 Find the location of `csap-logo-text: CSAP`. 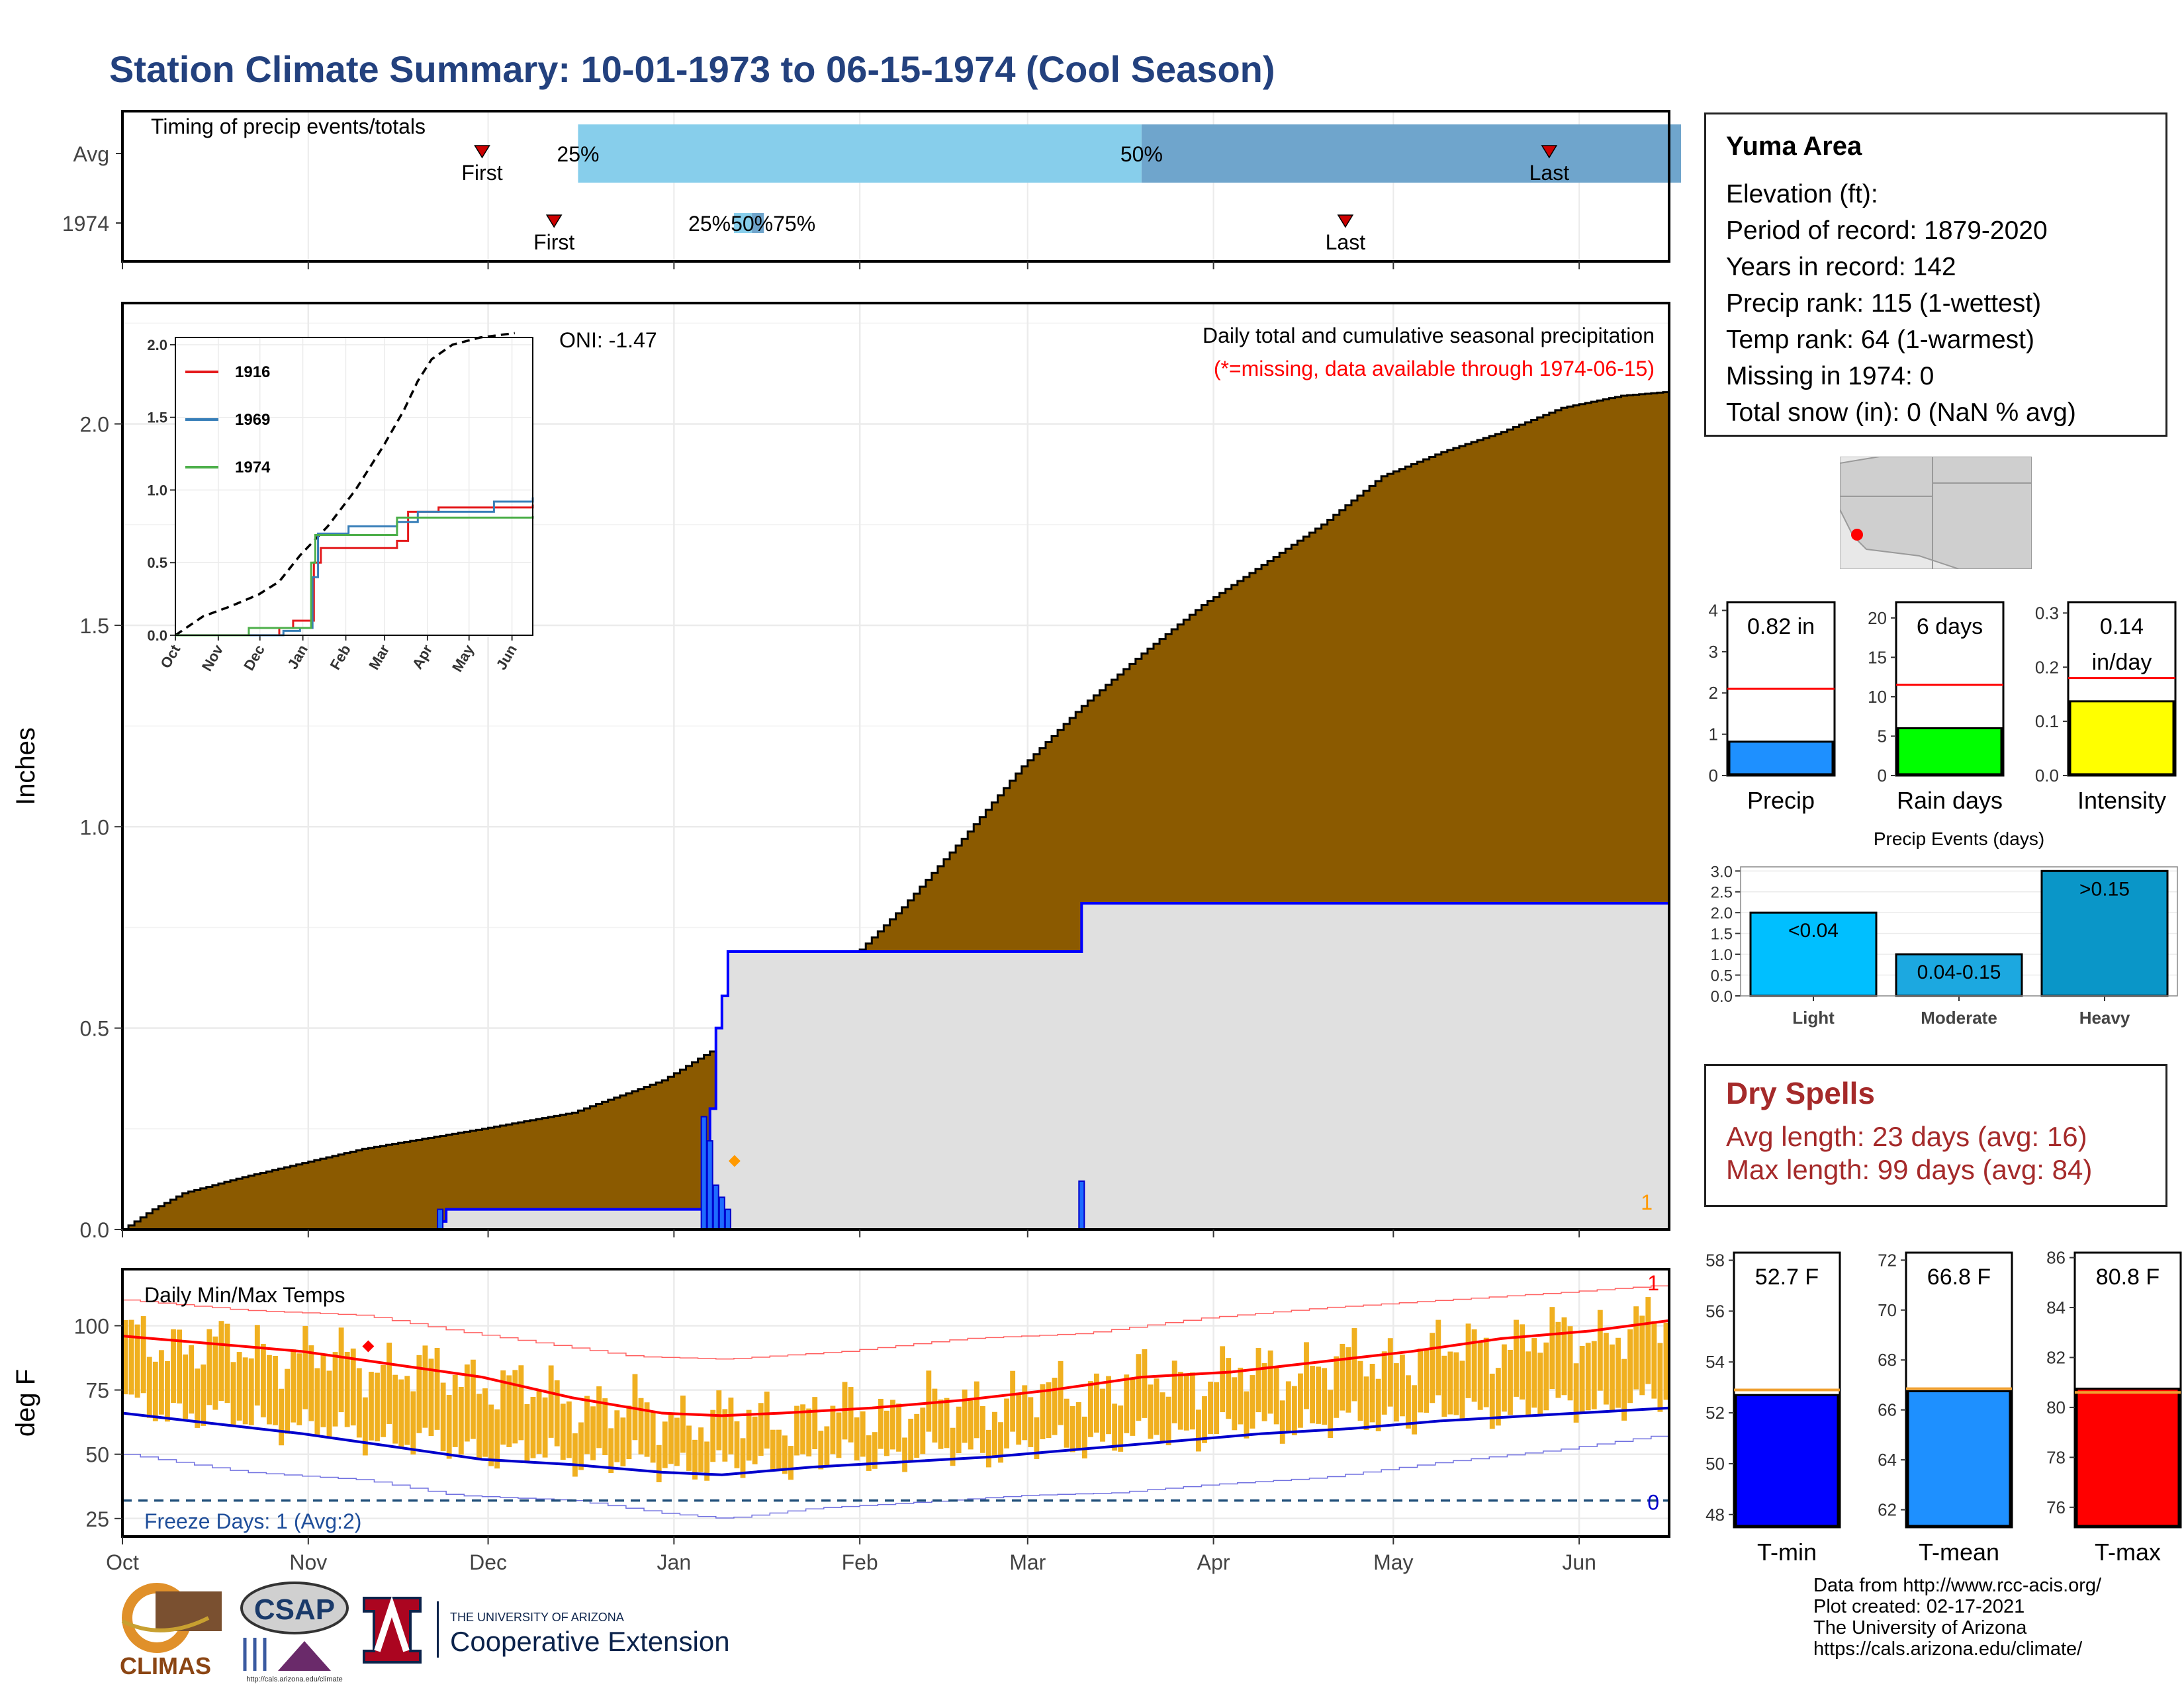

csap-logo-text: CSAP is located at coordinates (294, 1609).